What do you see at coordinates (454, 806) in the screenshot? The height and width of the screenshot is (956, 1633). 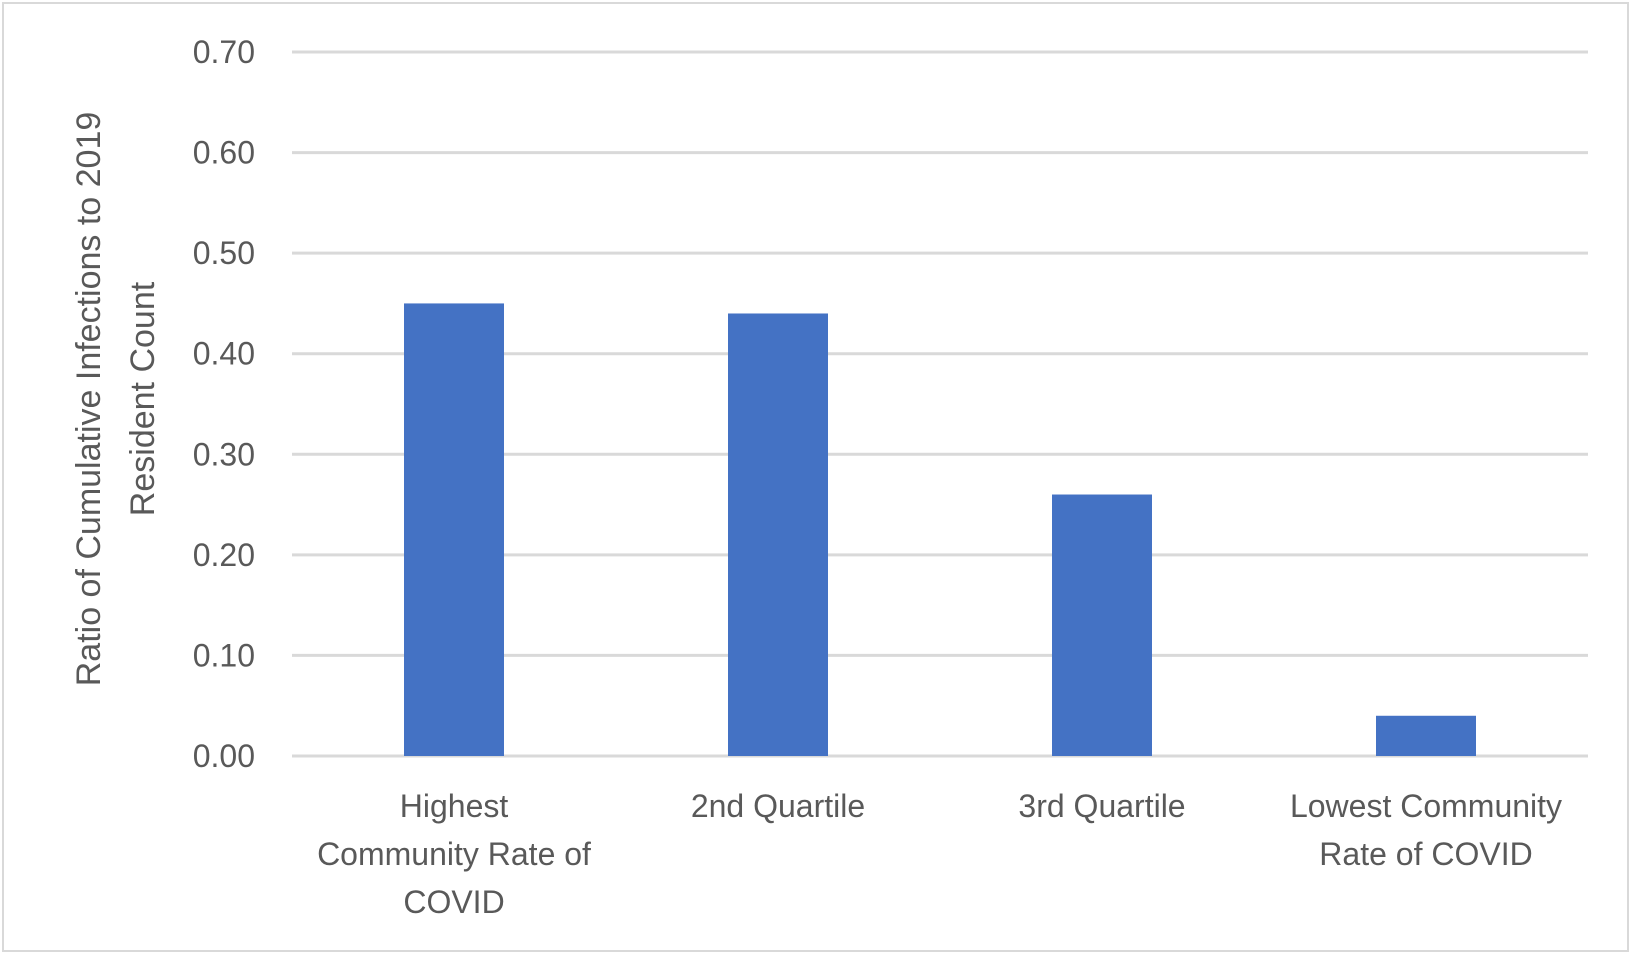 I see `x-category-label-line: Highest` at bounding box center [454, 806].